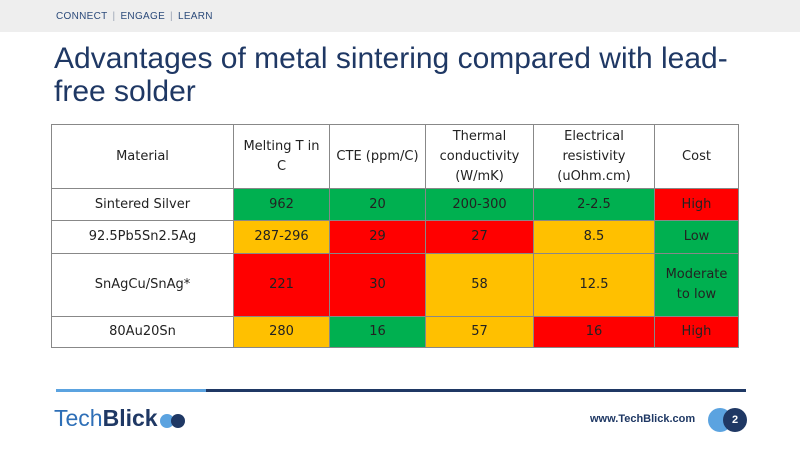  What do you see at coordinates (377, 285) in the screenshot?
I see `cell-cte: 30` at bounding box center [377, 285].